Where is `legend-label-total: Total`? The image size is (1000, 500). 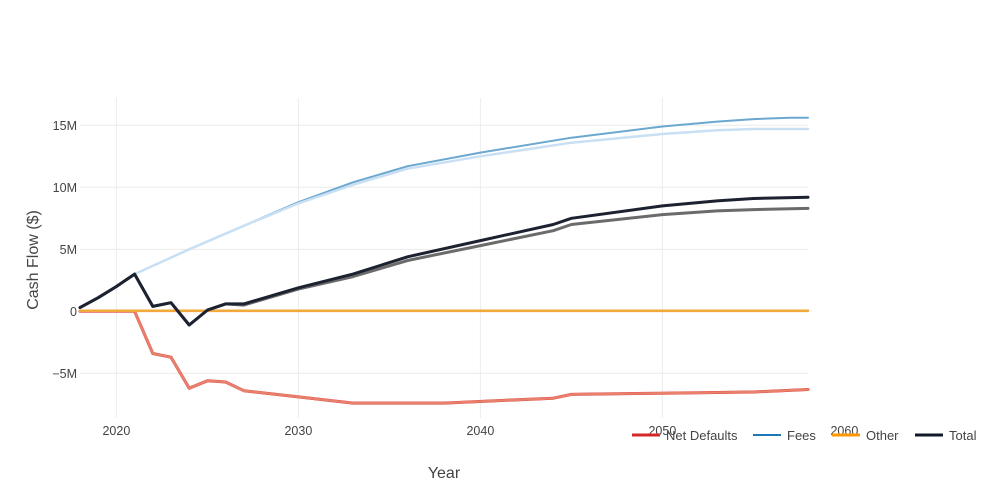 legend-label-total: Total is located at coordinates (963, 435).